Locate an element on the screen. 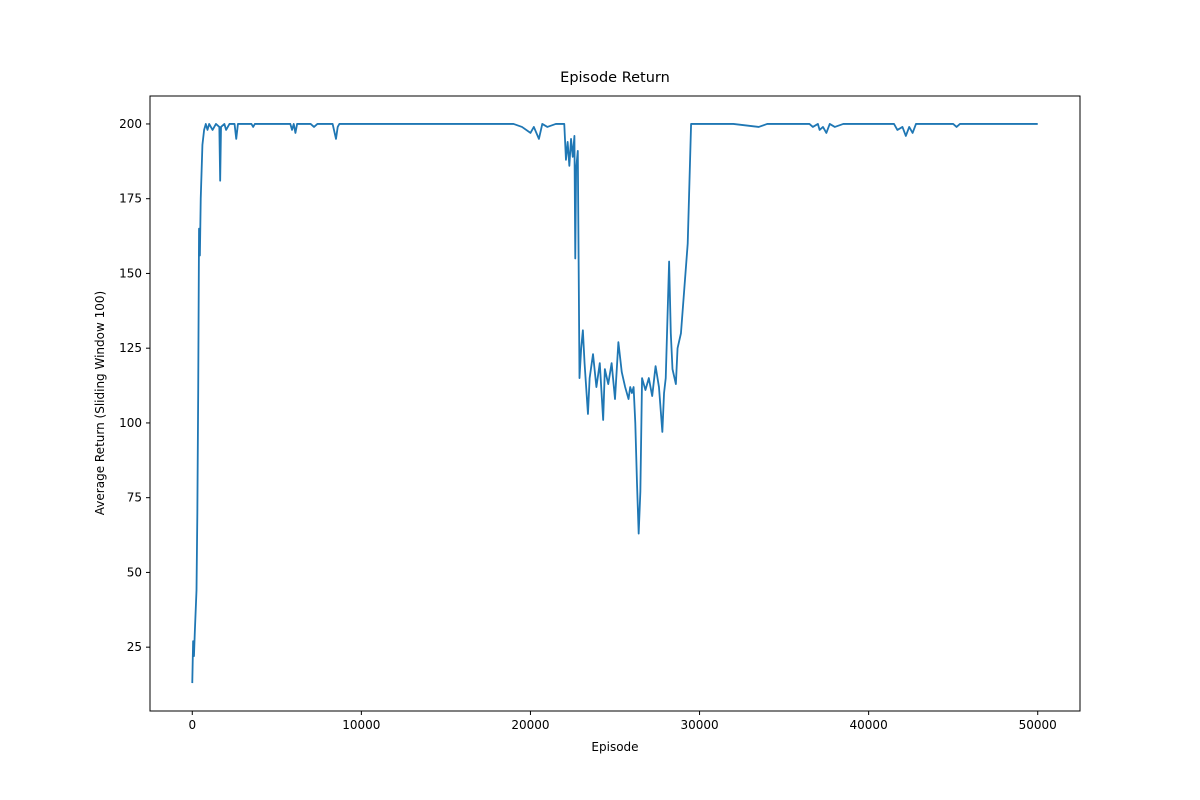  y-tick-label: 25 is located at coordinates (134, 647).